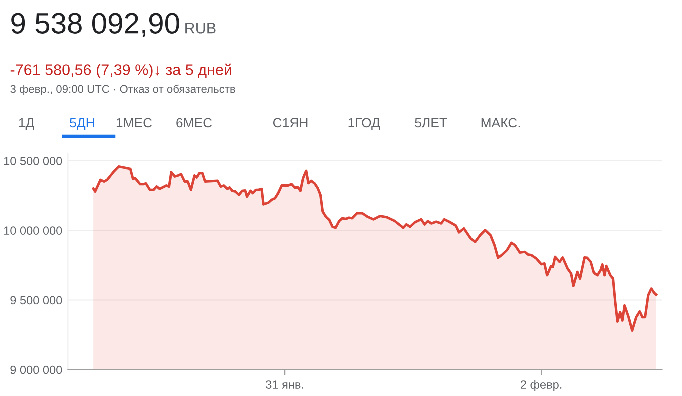  I want to click on chart-subtitle: -761 580,56 (7,39 %)↓ за 5 дней, so click(121, 71).